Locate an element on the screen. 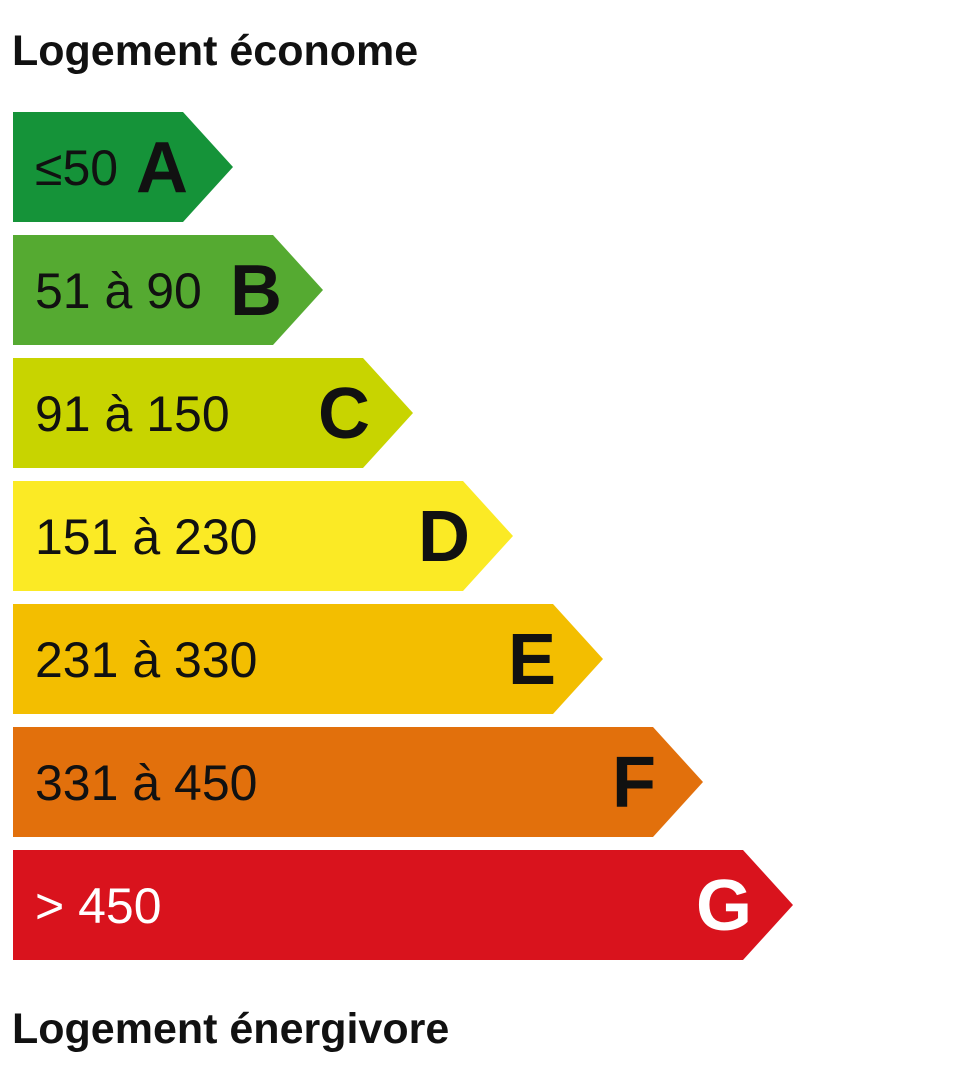 The image size is (980, 1068). energy-class-e: 231 à 330 E is located at coordinates (308, 659).